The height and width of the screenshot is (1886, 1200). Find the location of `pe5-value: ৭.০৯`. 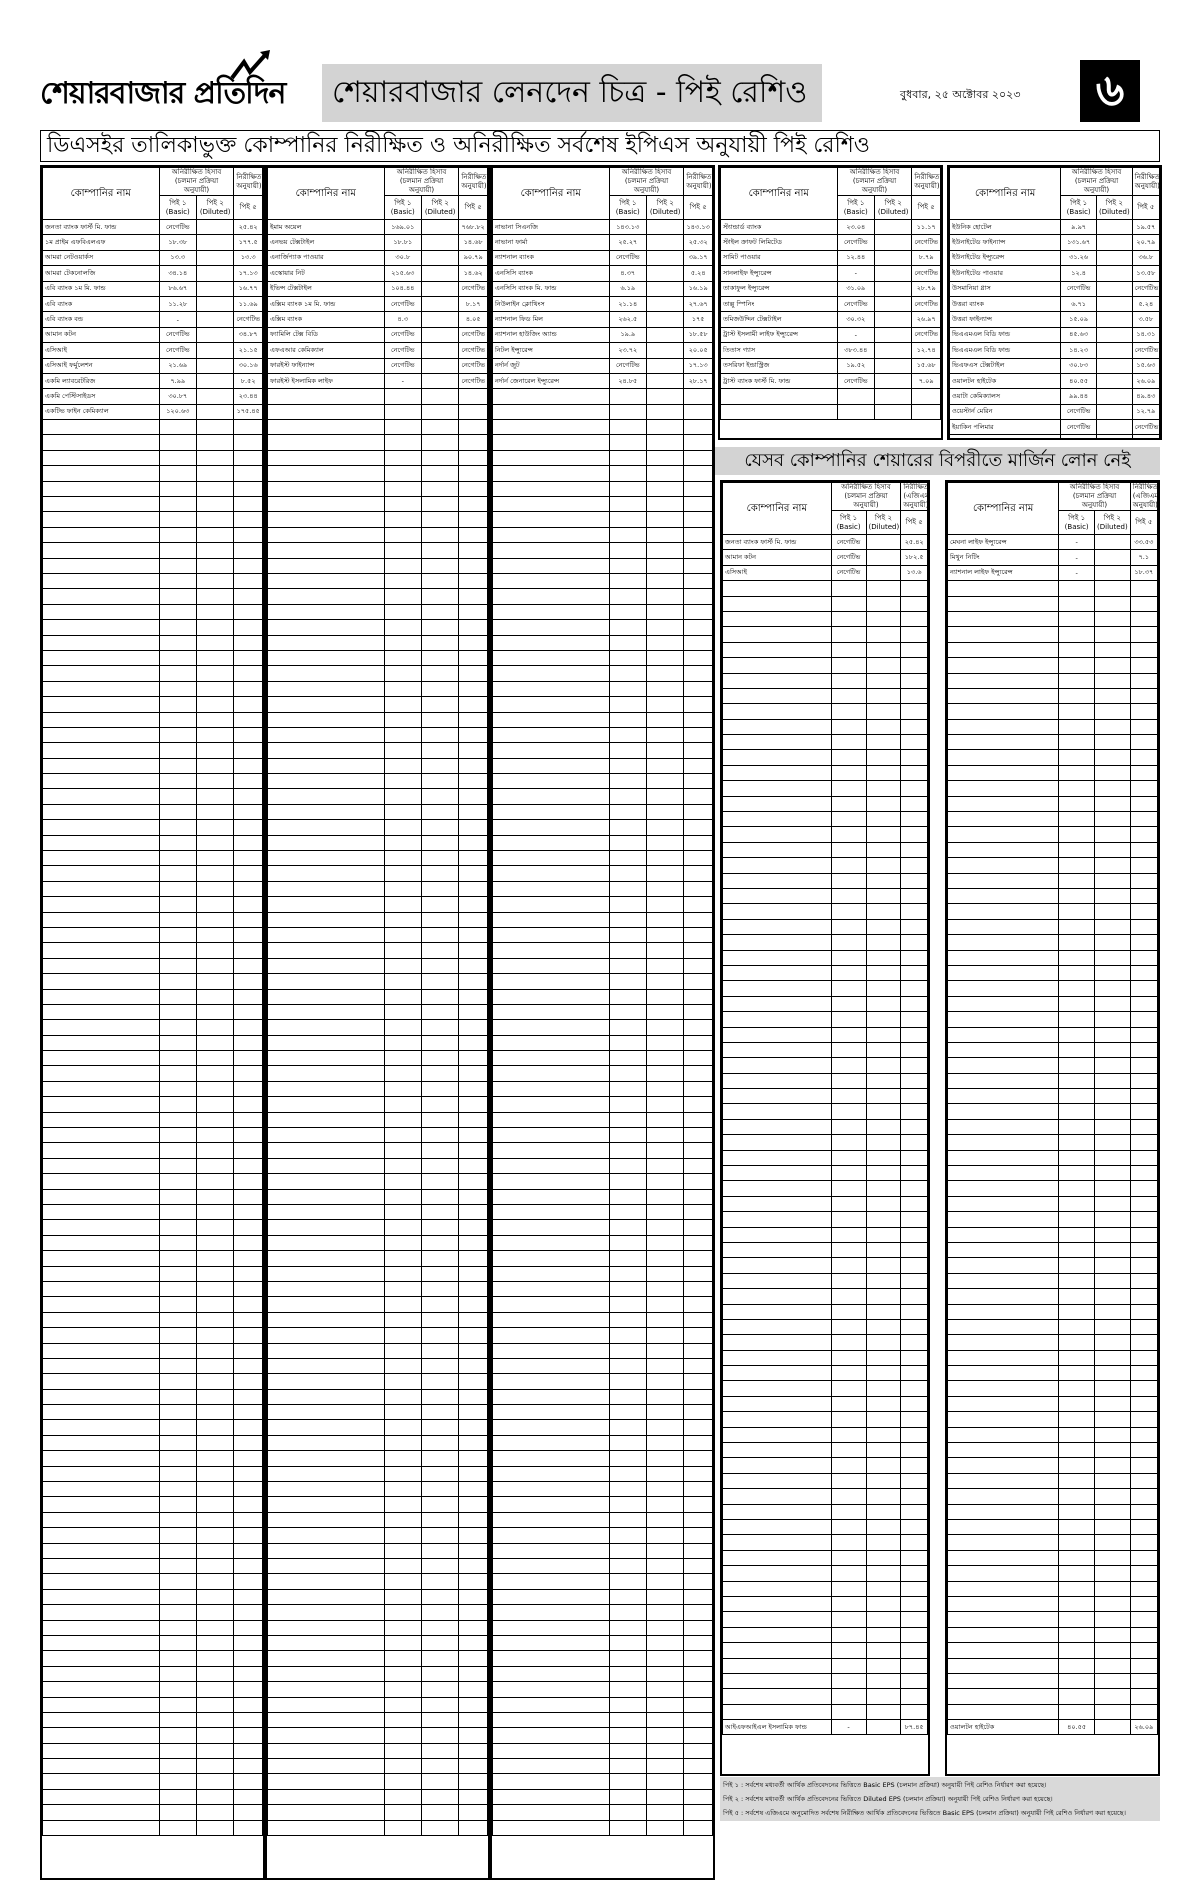

pe5-value: ৭.০৯ is located at coordinates (926, 381).